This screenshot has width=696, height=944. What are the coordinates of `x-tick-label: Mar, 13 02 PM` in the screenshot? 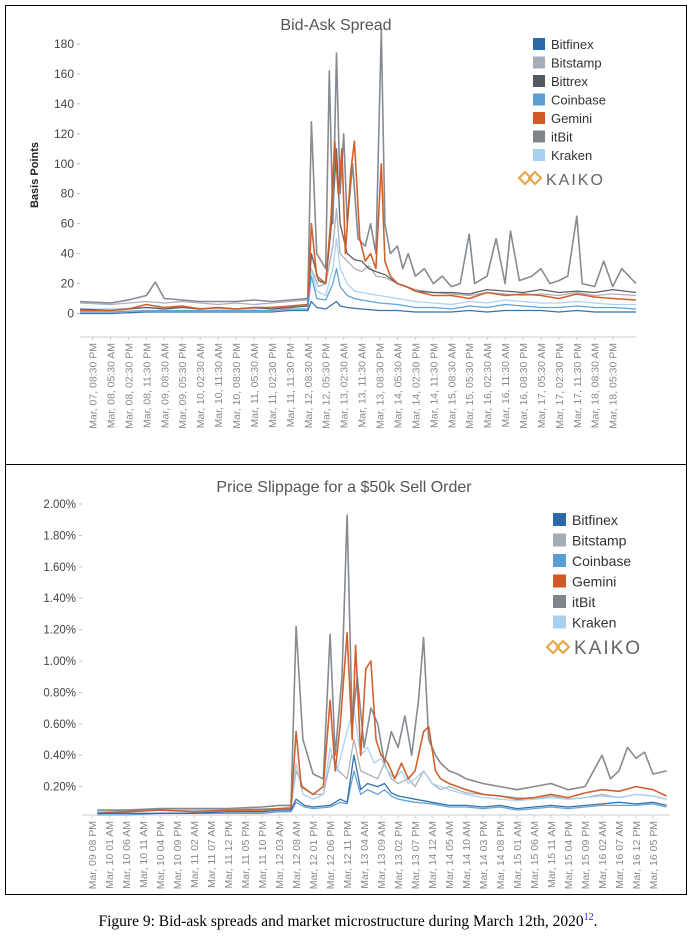 It's located at (399, 855).